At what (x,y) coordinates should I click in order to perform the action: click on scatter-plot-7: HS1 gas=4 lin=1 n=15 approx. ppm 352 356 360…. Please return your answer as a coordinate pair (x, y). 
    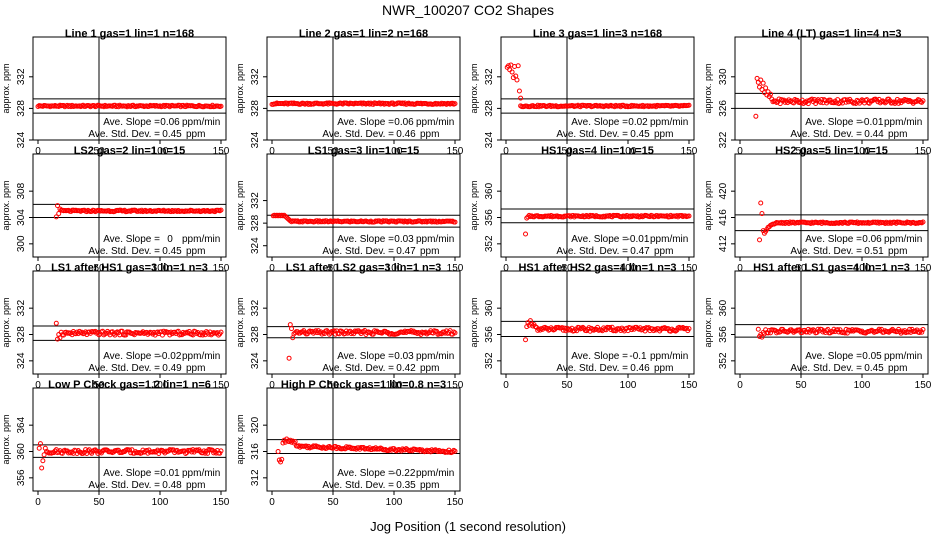
    Looking at the image, I should click on (583, 209).